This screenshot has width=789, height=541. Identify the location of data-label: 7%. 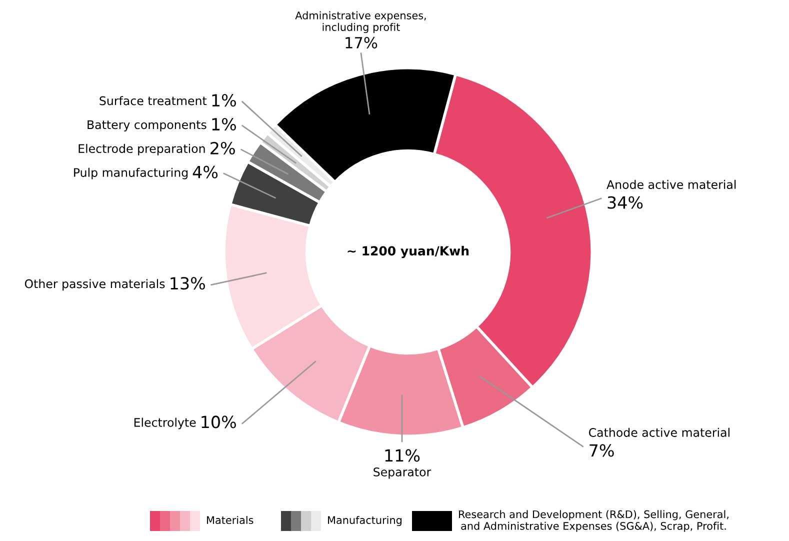
(602, 450).